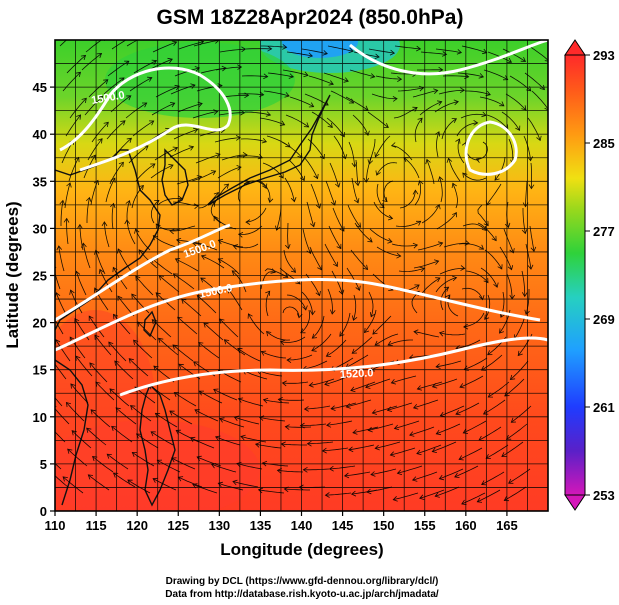 The image size is (619, 605). What do you see at coordinates (40, 181) in the screenshot?
I see `y-tick-label: 35` at bounding box center [40, 181].